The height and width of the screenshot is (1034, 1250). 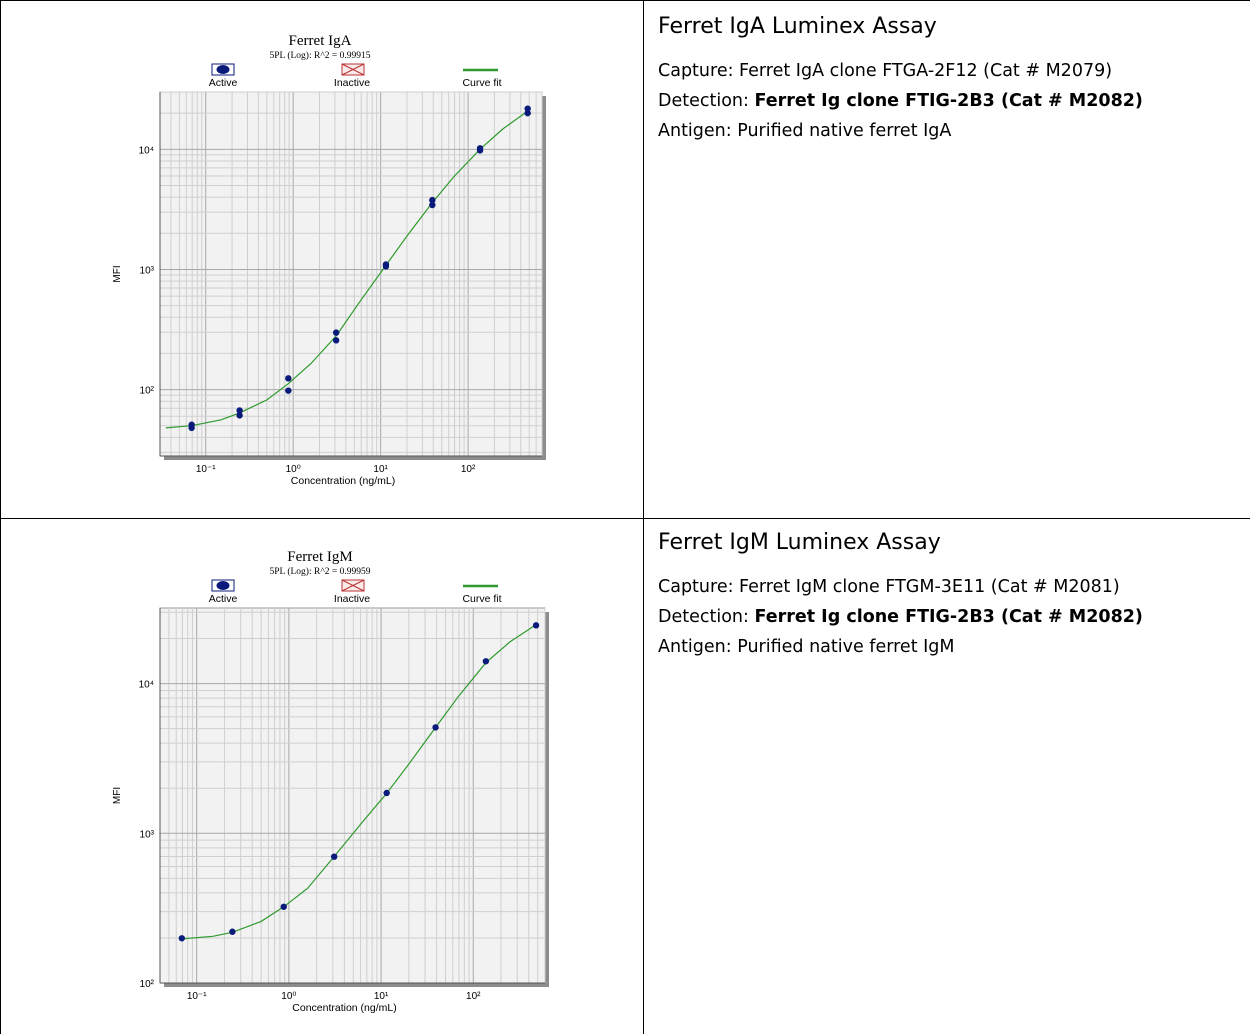 What do you see at coordinates (319, 55) in the screenshot?
I see `chart-subtitle: 5PL (Log): R^2 = 0.99915` at bounding box center [319, 55].